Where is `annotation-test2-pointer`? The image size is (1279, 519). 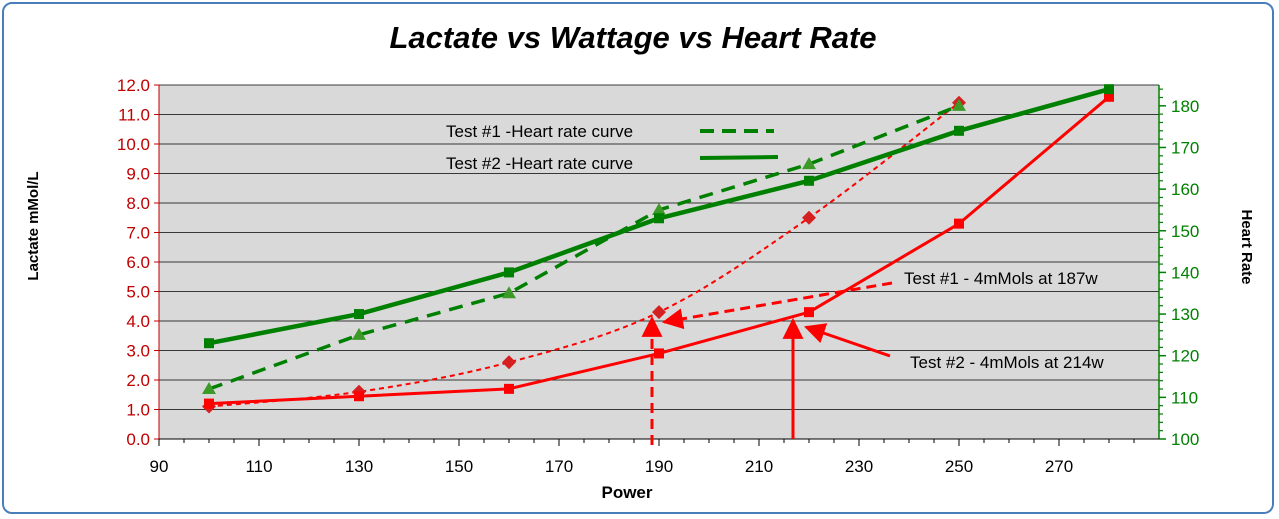 annotation-test2-pointer is located at coordinates (847, 340).